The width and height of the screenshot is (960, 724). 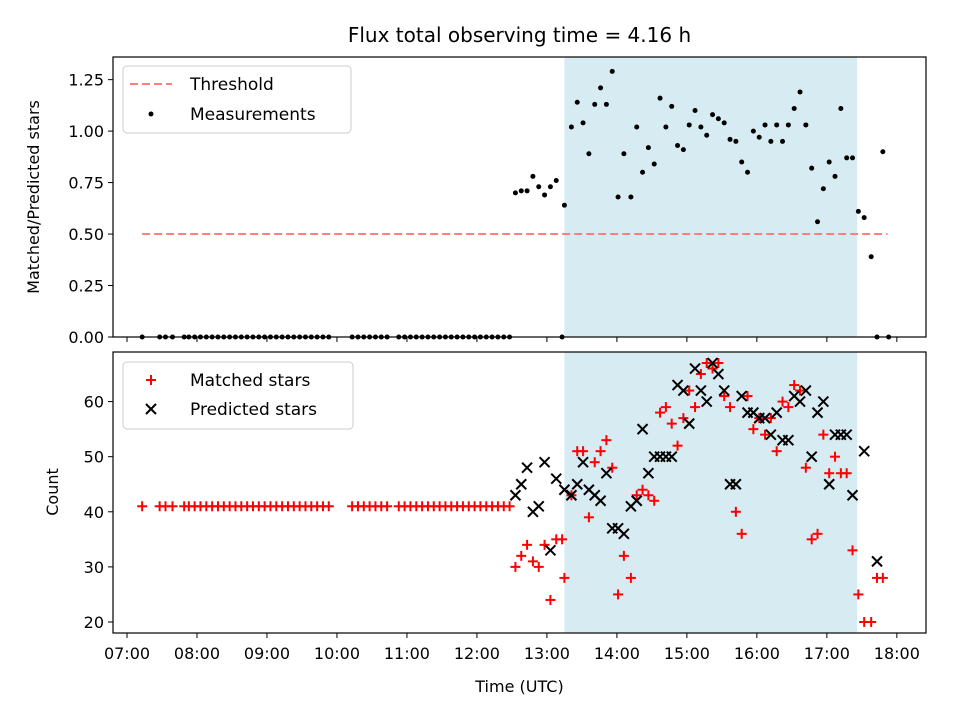 I want to click on y-tick-label: 0.25, so click(x=86, y=286).